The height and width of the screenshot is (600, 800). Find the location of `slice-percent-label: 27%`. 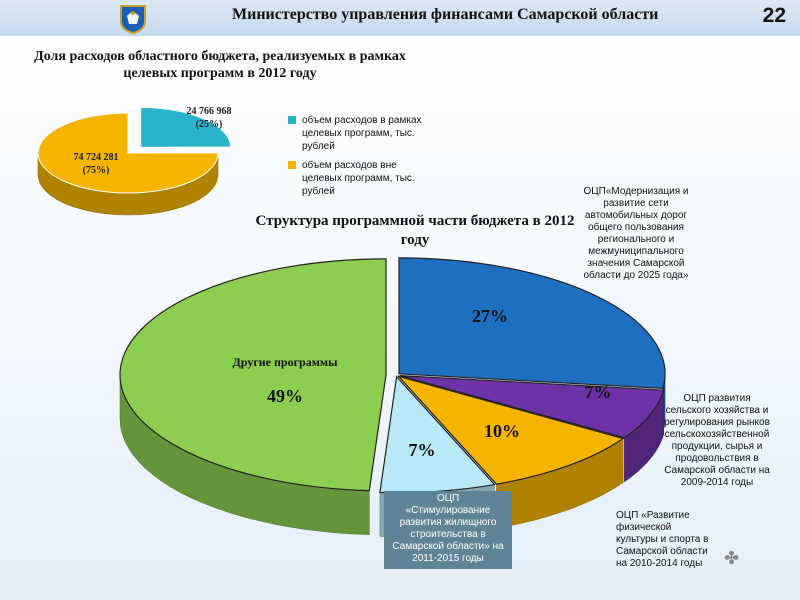

slice-percent-label: 27% is located at coordinates (490, 316).